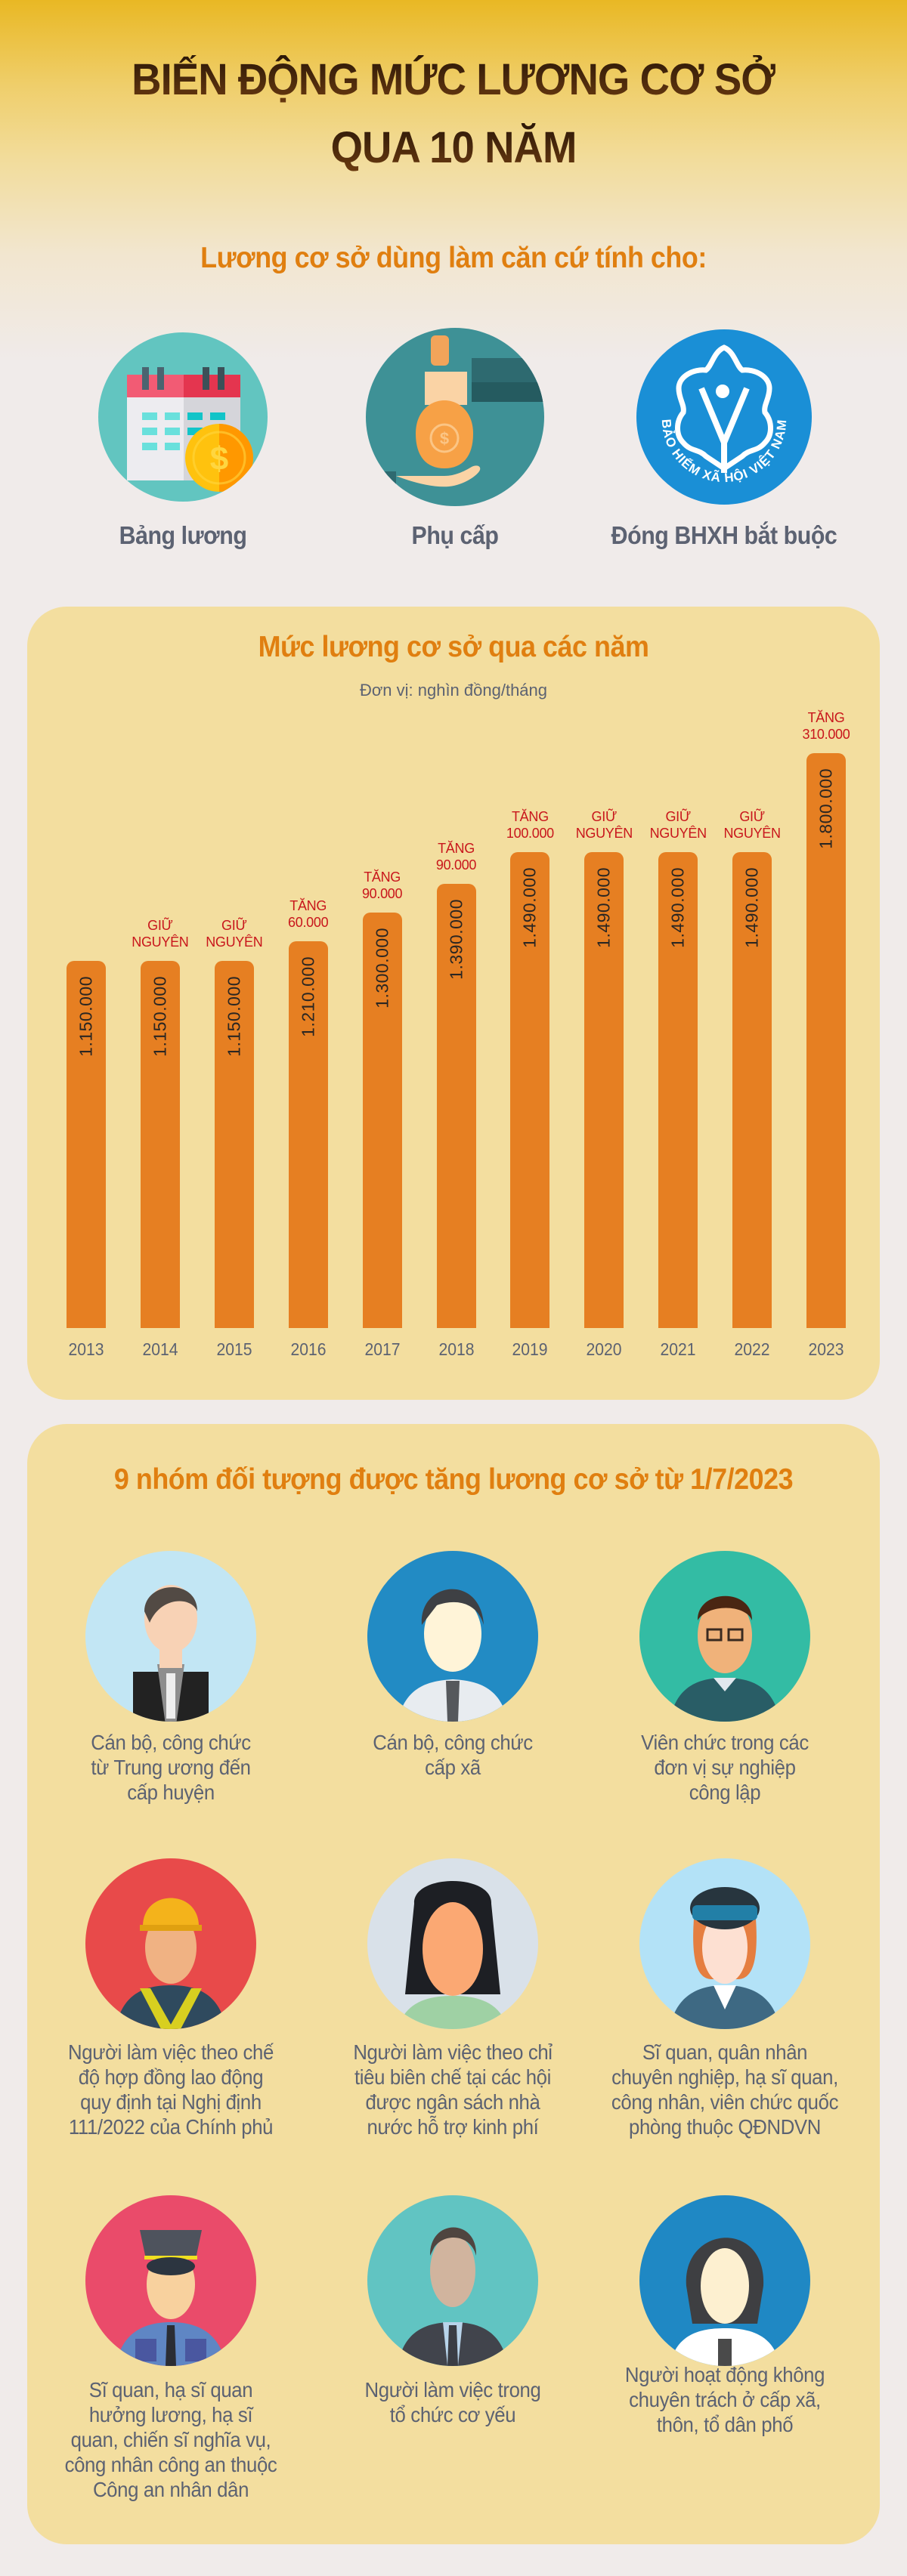 Image resolution: width=907 pixels, height=2576 pixels. What do you see at coordinates (456, 1106) in the screenshot?
I see `bar-rect: 1.390.000` at bounding box center [456, 1106].